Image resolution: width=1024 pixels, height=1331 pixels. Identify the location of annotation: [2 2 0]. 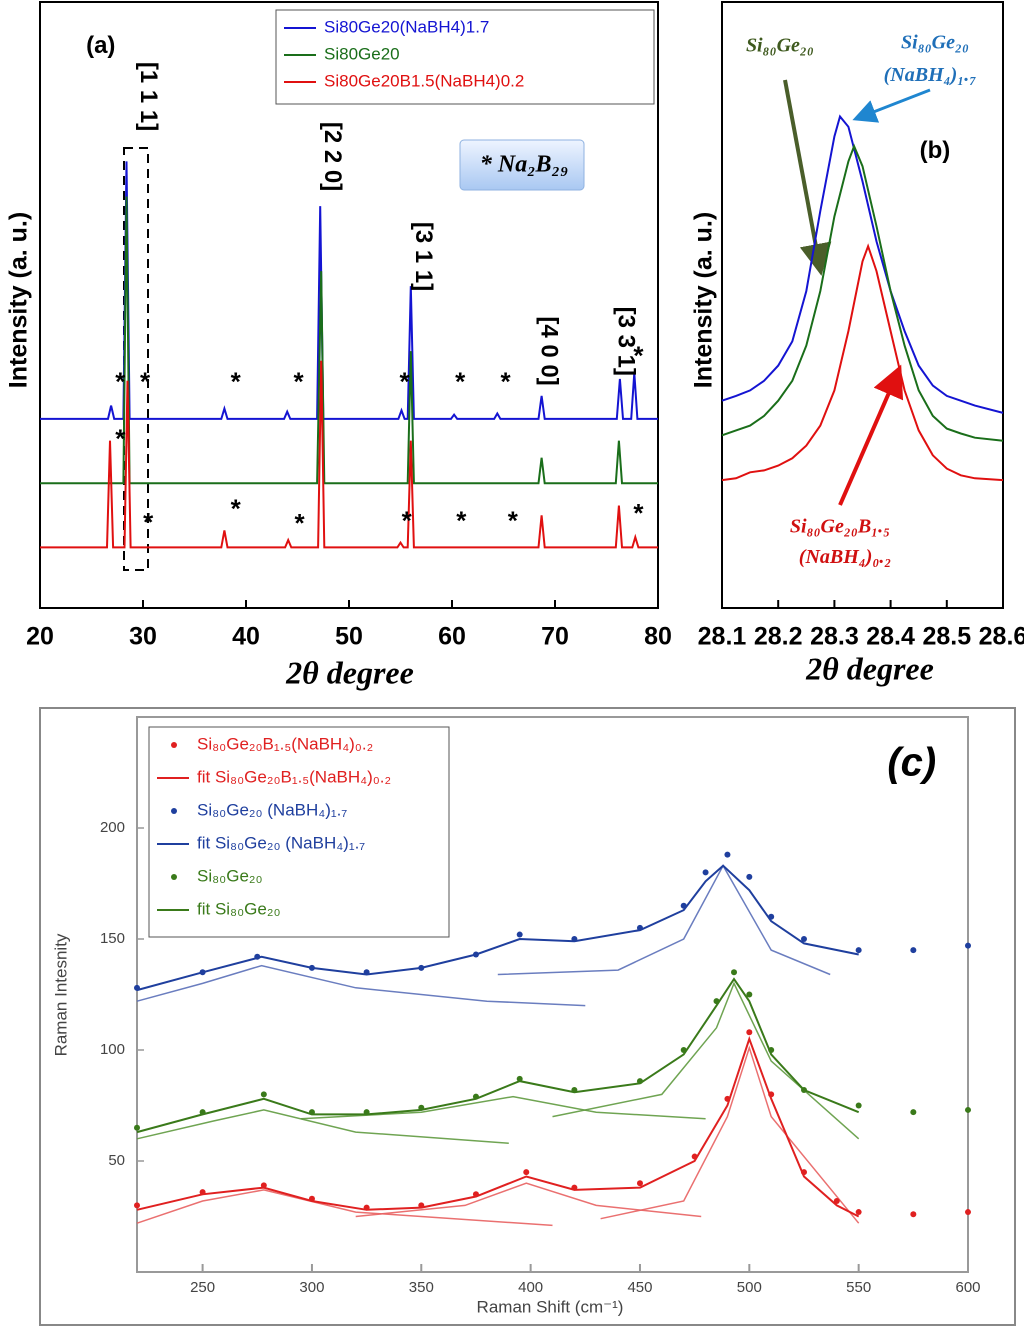
(332, 156).